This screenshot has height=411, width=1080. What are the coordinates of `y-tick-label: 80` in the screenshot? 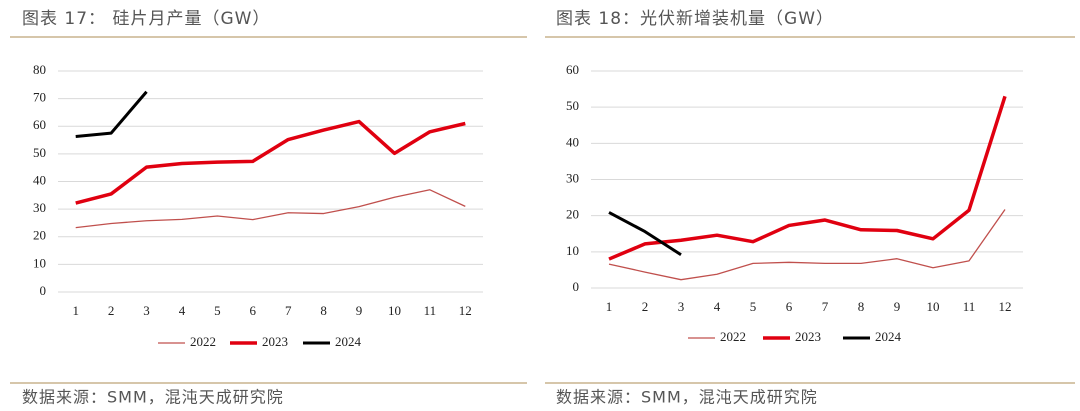 It's located at (39, 69).